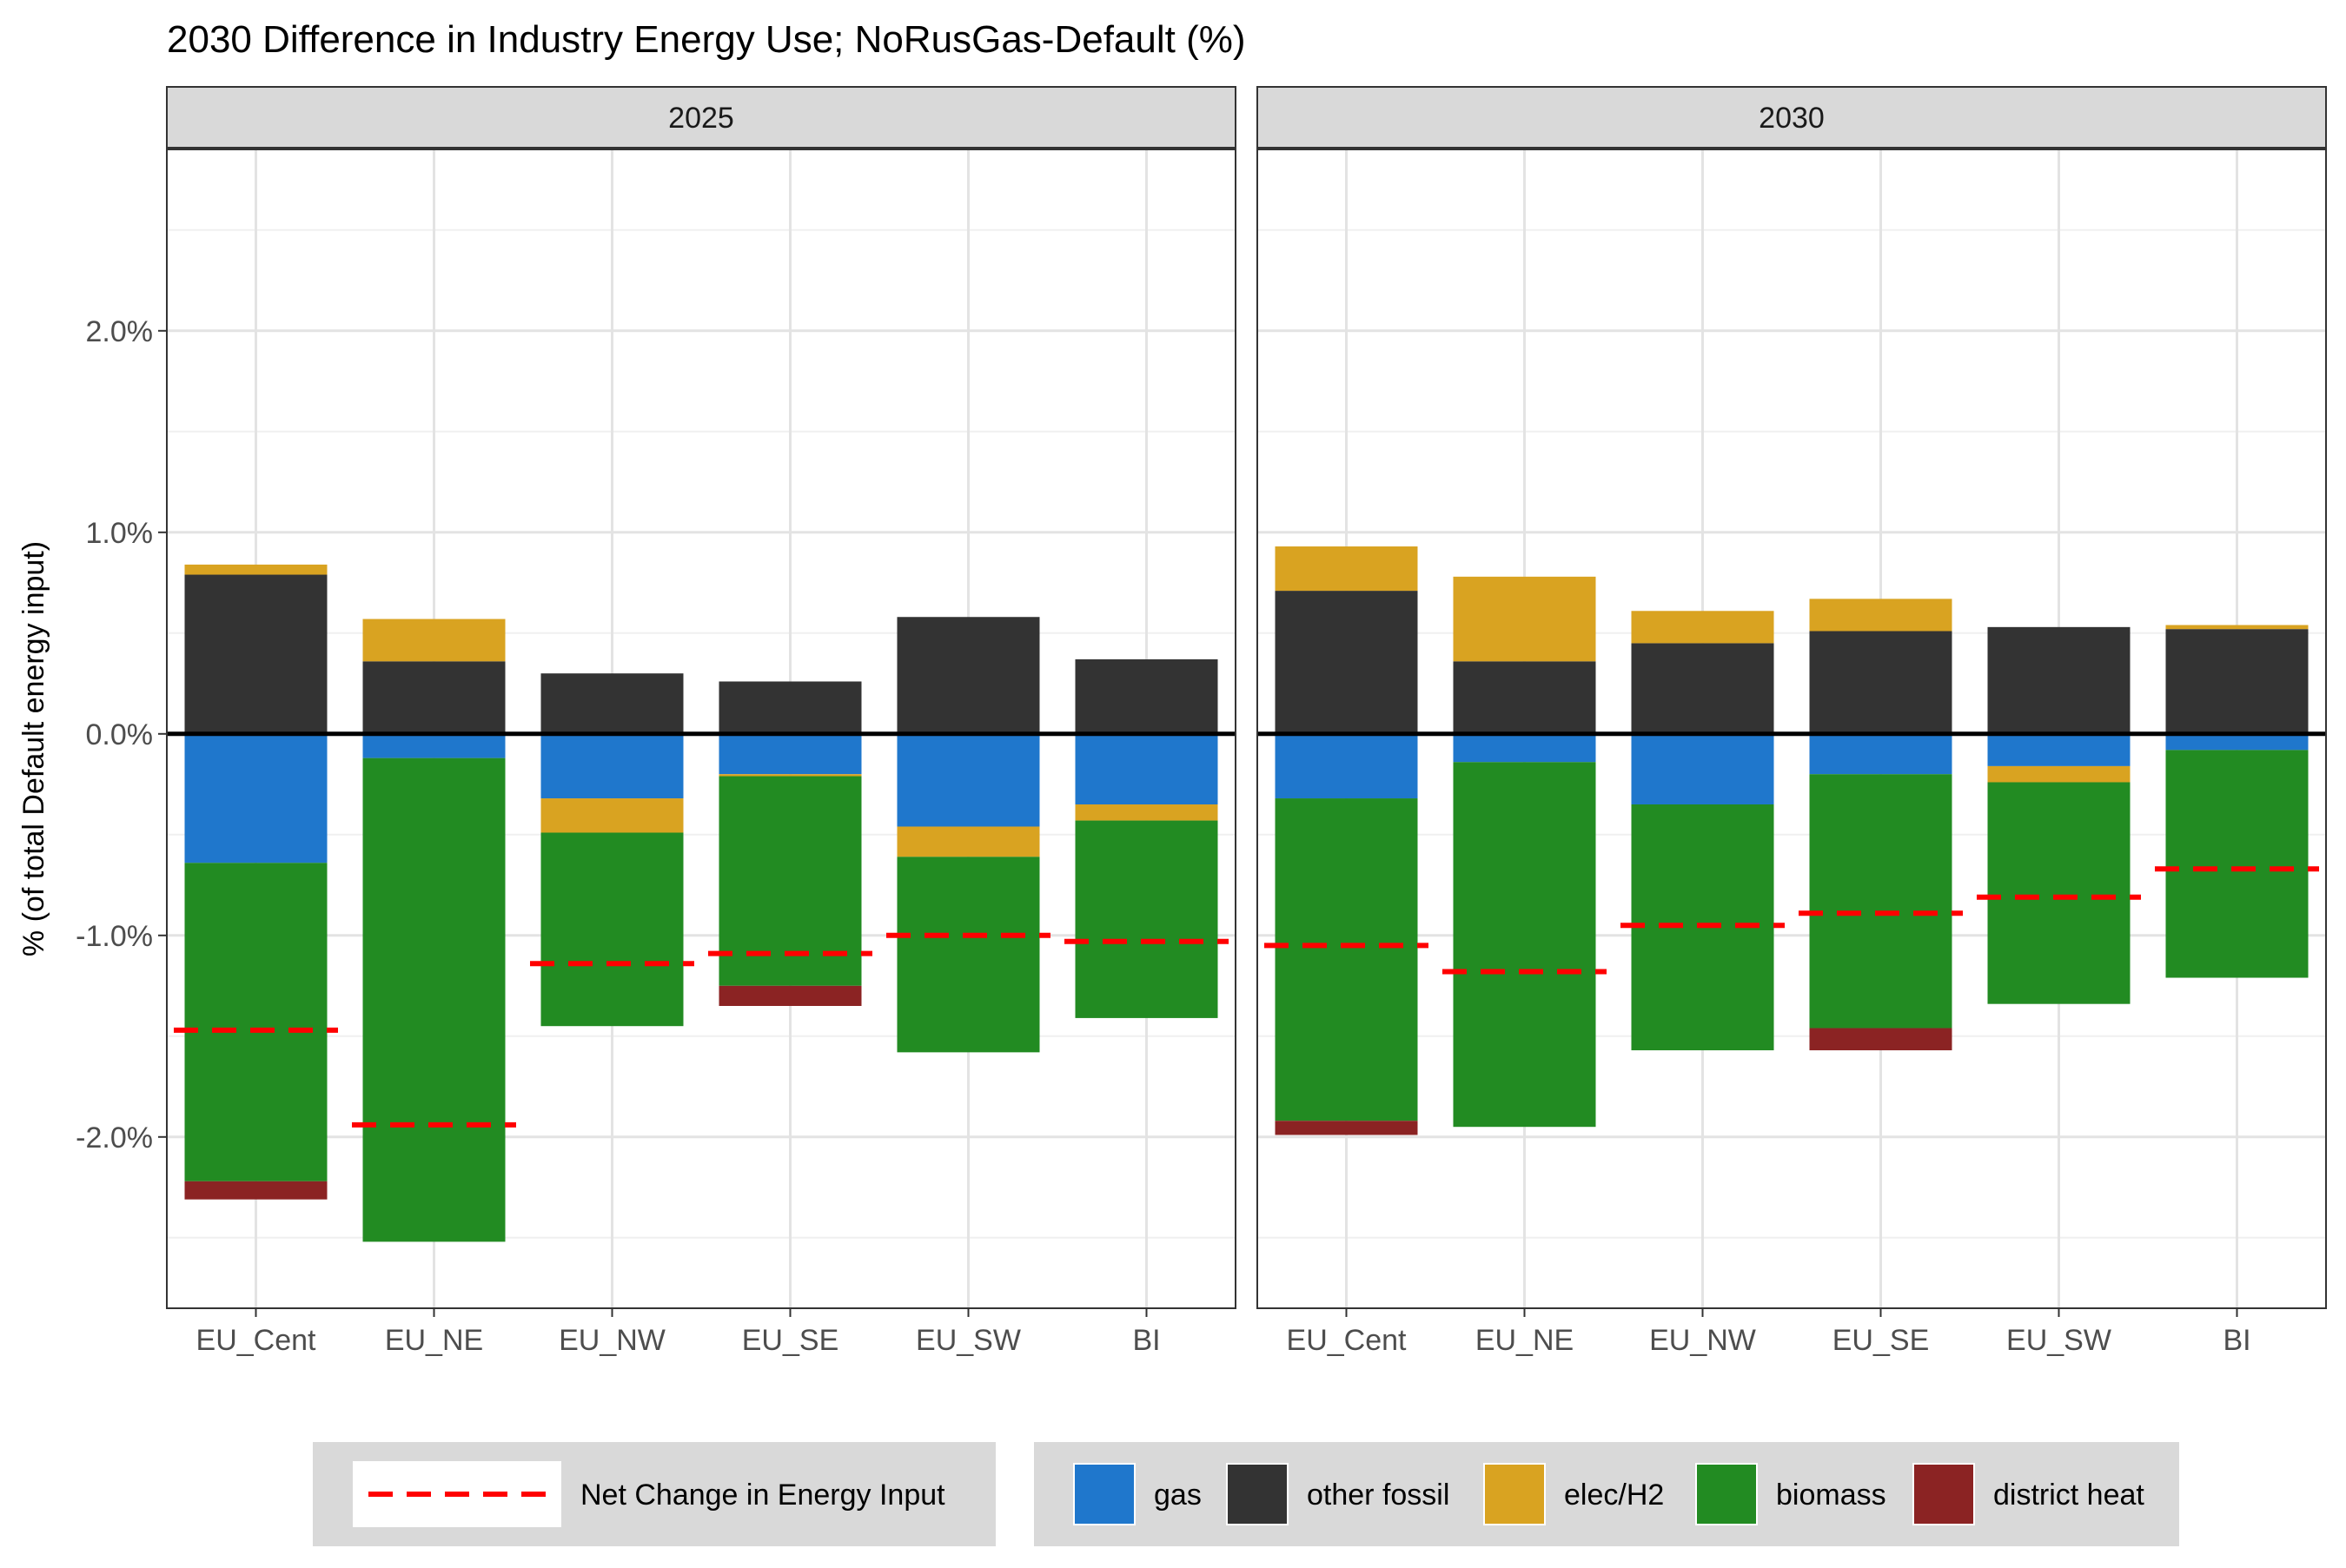 Image resolution: width=2346 pixels, height=1568 pixels. I want to click on legend-box-fill, so click(1607, 1494).